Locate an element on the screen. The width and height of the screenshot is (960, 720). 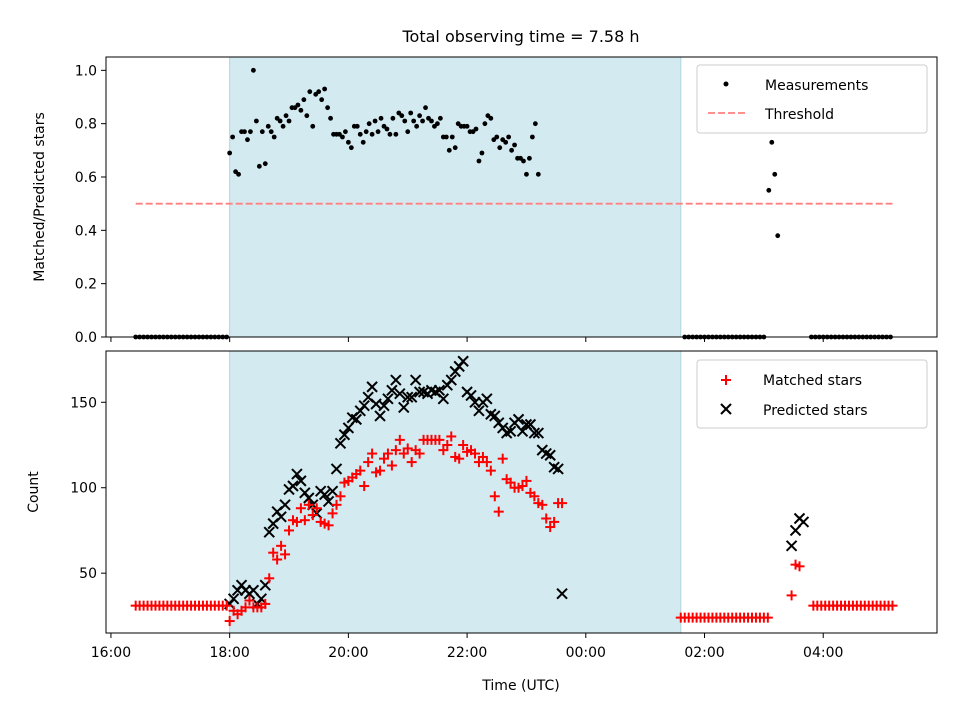
legend-matched-marker is located at coordinates (726, 380).